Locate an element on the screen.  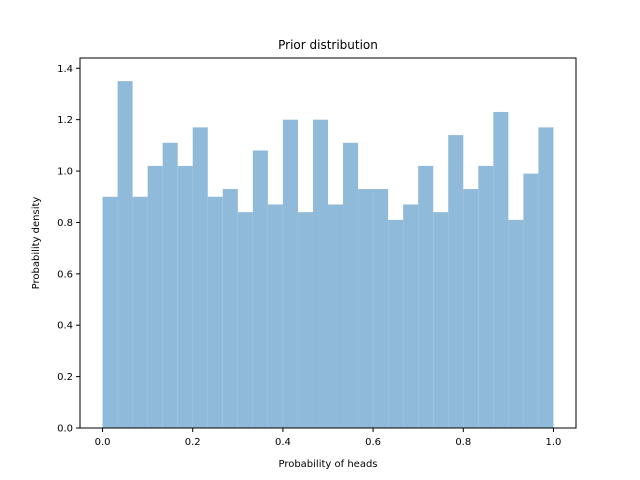
y-tick-label: 1.4 is located at coordinates (65, 69).